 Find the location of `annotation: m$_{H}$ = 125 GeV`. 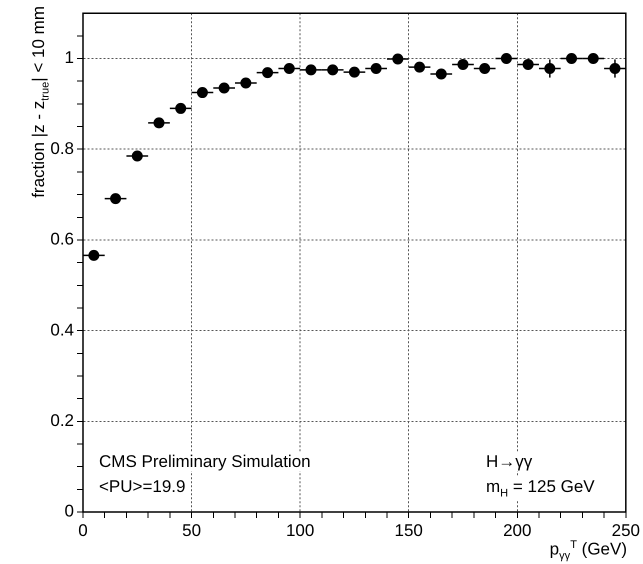

annotation: m$_{H}$ = 125 GeV is located at coordinates (540, 488).